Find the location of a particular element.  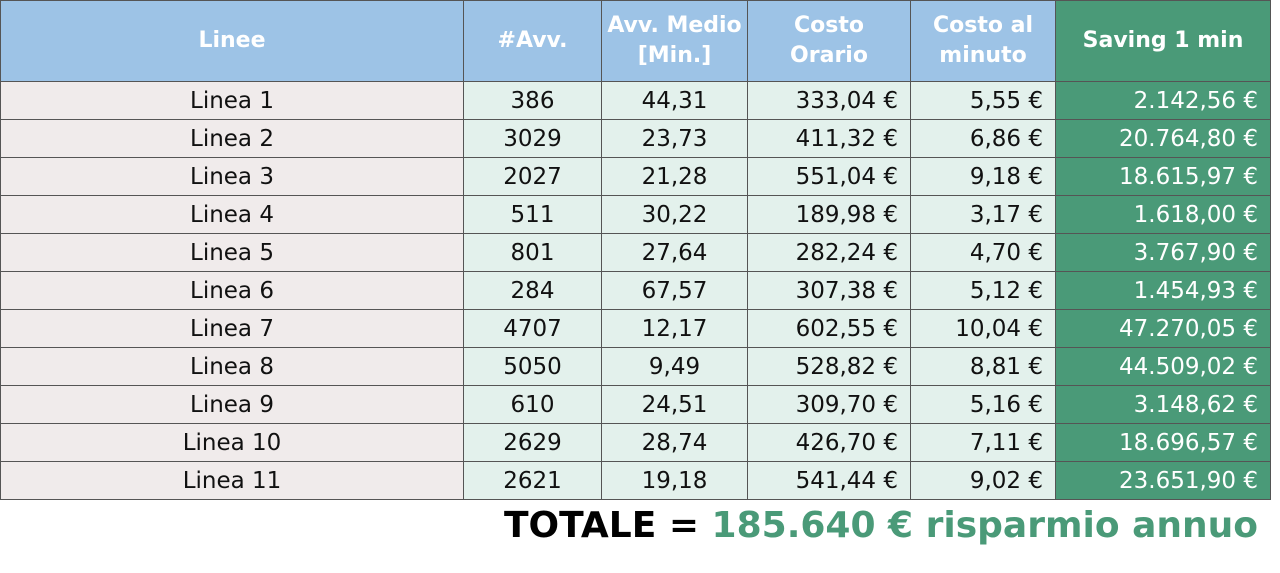

table-cell: 67,57 is located at coordinates (674, 290).